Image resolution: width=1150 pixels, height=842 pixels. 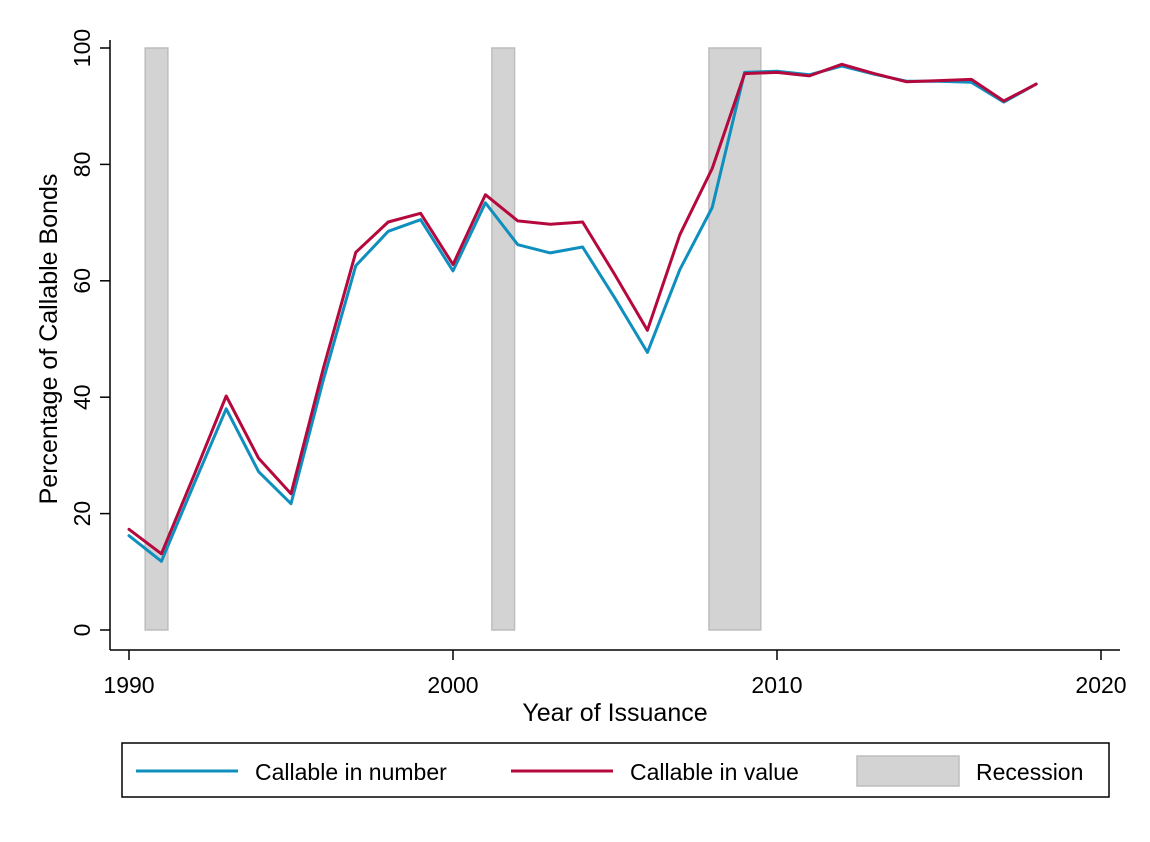 What do you see at coordinates (614, 713) in the screenshot?
I see `x-axis-label: Year of Issuance` at bounding box center [614, 713].